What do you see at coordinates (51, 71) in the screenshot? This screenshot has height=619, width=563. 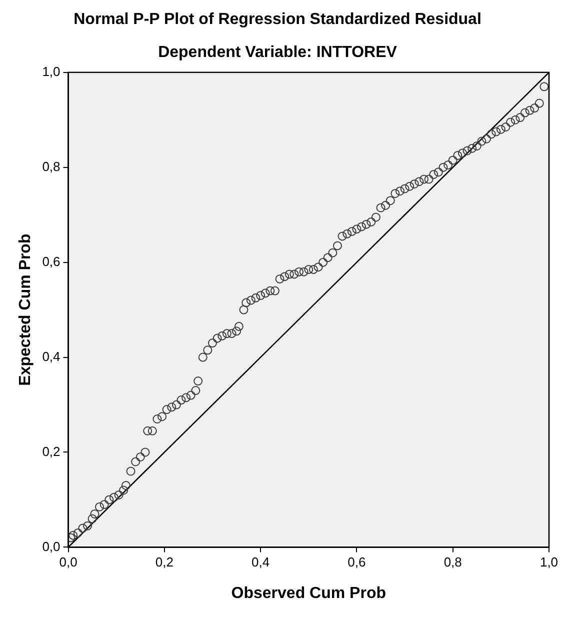 I see `y-tick-label: 1,0` at bounding box center [51, 71].